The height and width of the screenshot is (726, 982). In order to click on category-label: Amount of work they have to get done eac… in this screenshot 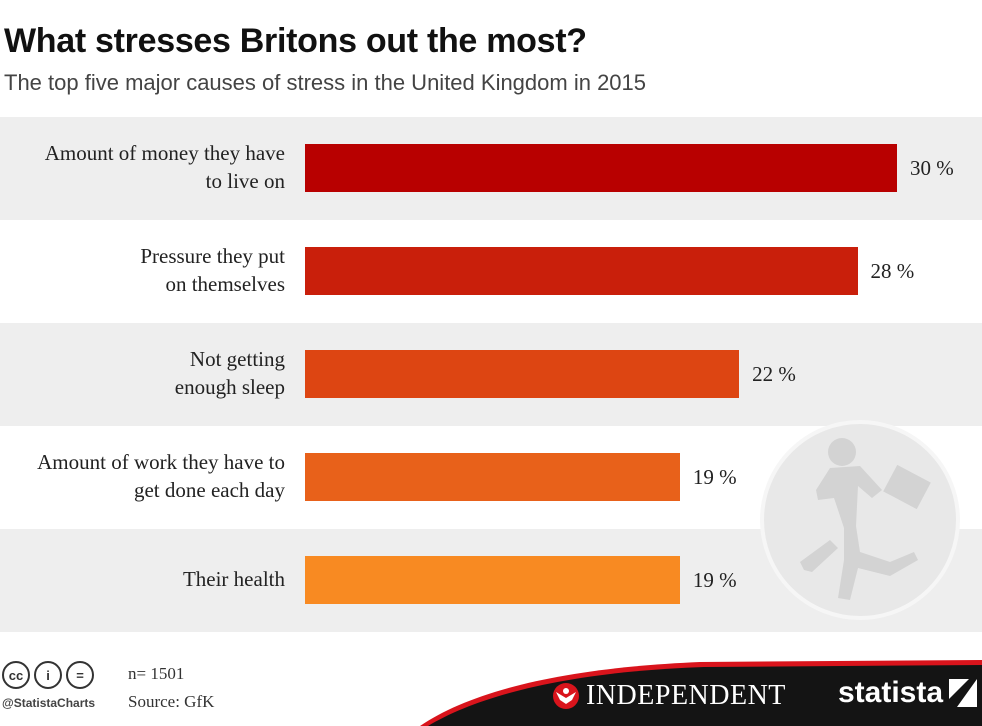, I will do `click(161, 475)`.